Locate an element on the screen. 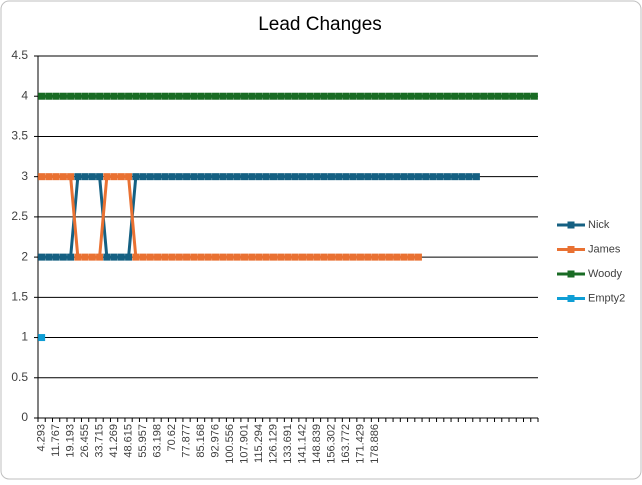  x-tick-label: 148.839 is located at coordinates (317, 444).